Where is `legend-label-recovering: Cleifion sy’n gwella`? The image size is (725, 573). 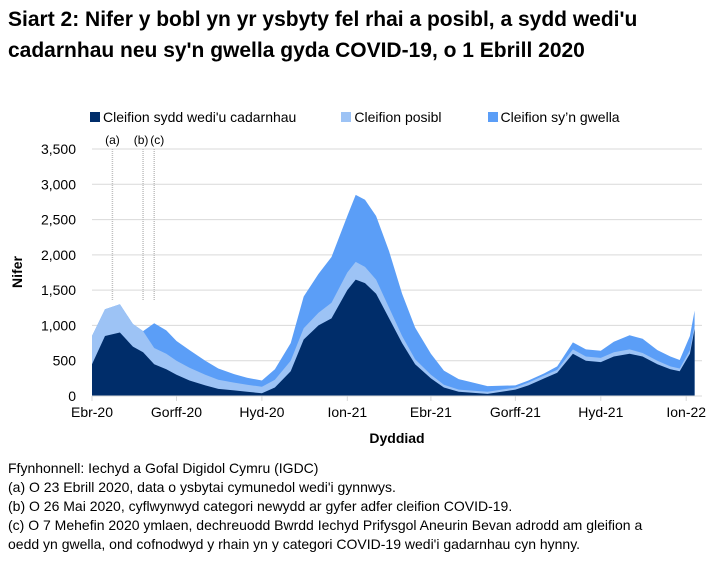
legend-label-recovering: Cleifion sy’n gwella is located at coordinates (560, 117).